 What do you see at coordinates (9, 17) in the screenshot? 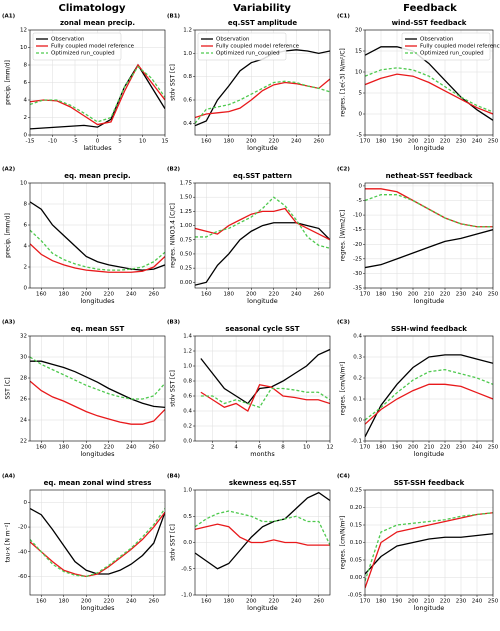
I see `panel-label: (A1)` at bounding box center [9, 17].